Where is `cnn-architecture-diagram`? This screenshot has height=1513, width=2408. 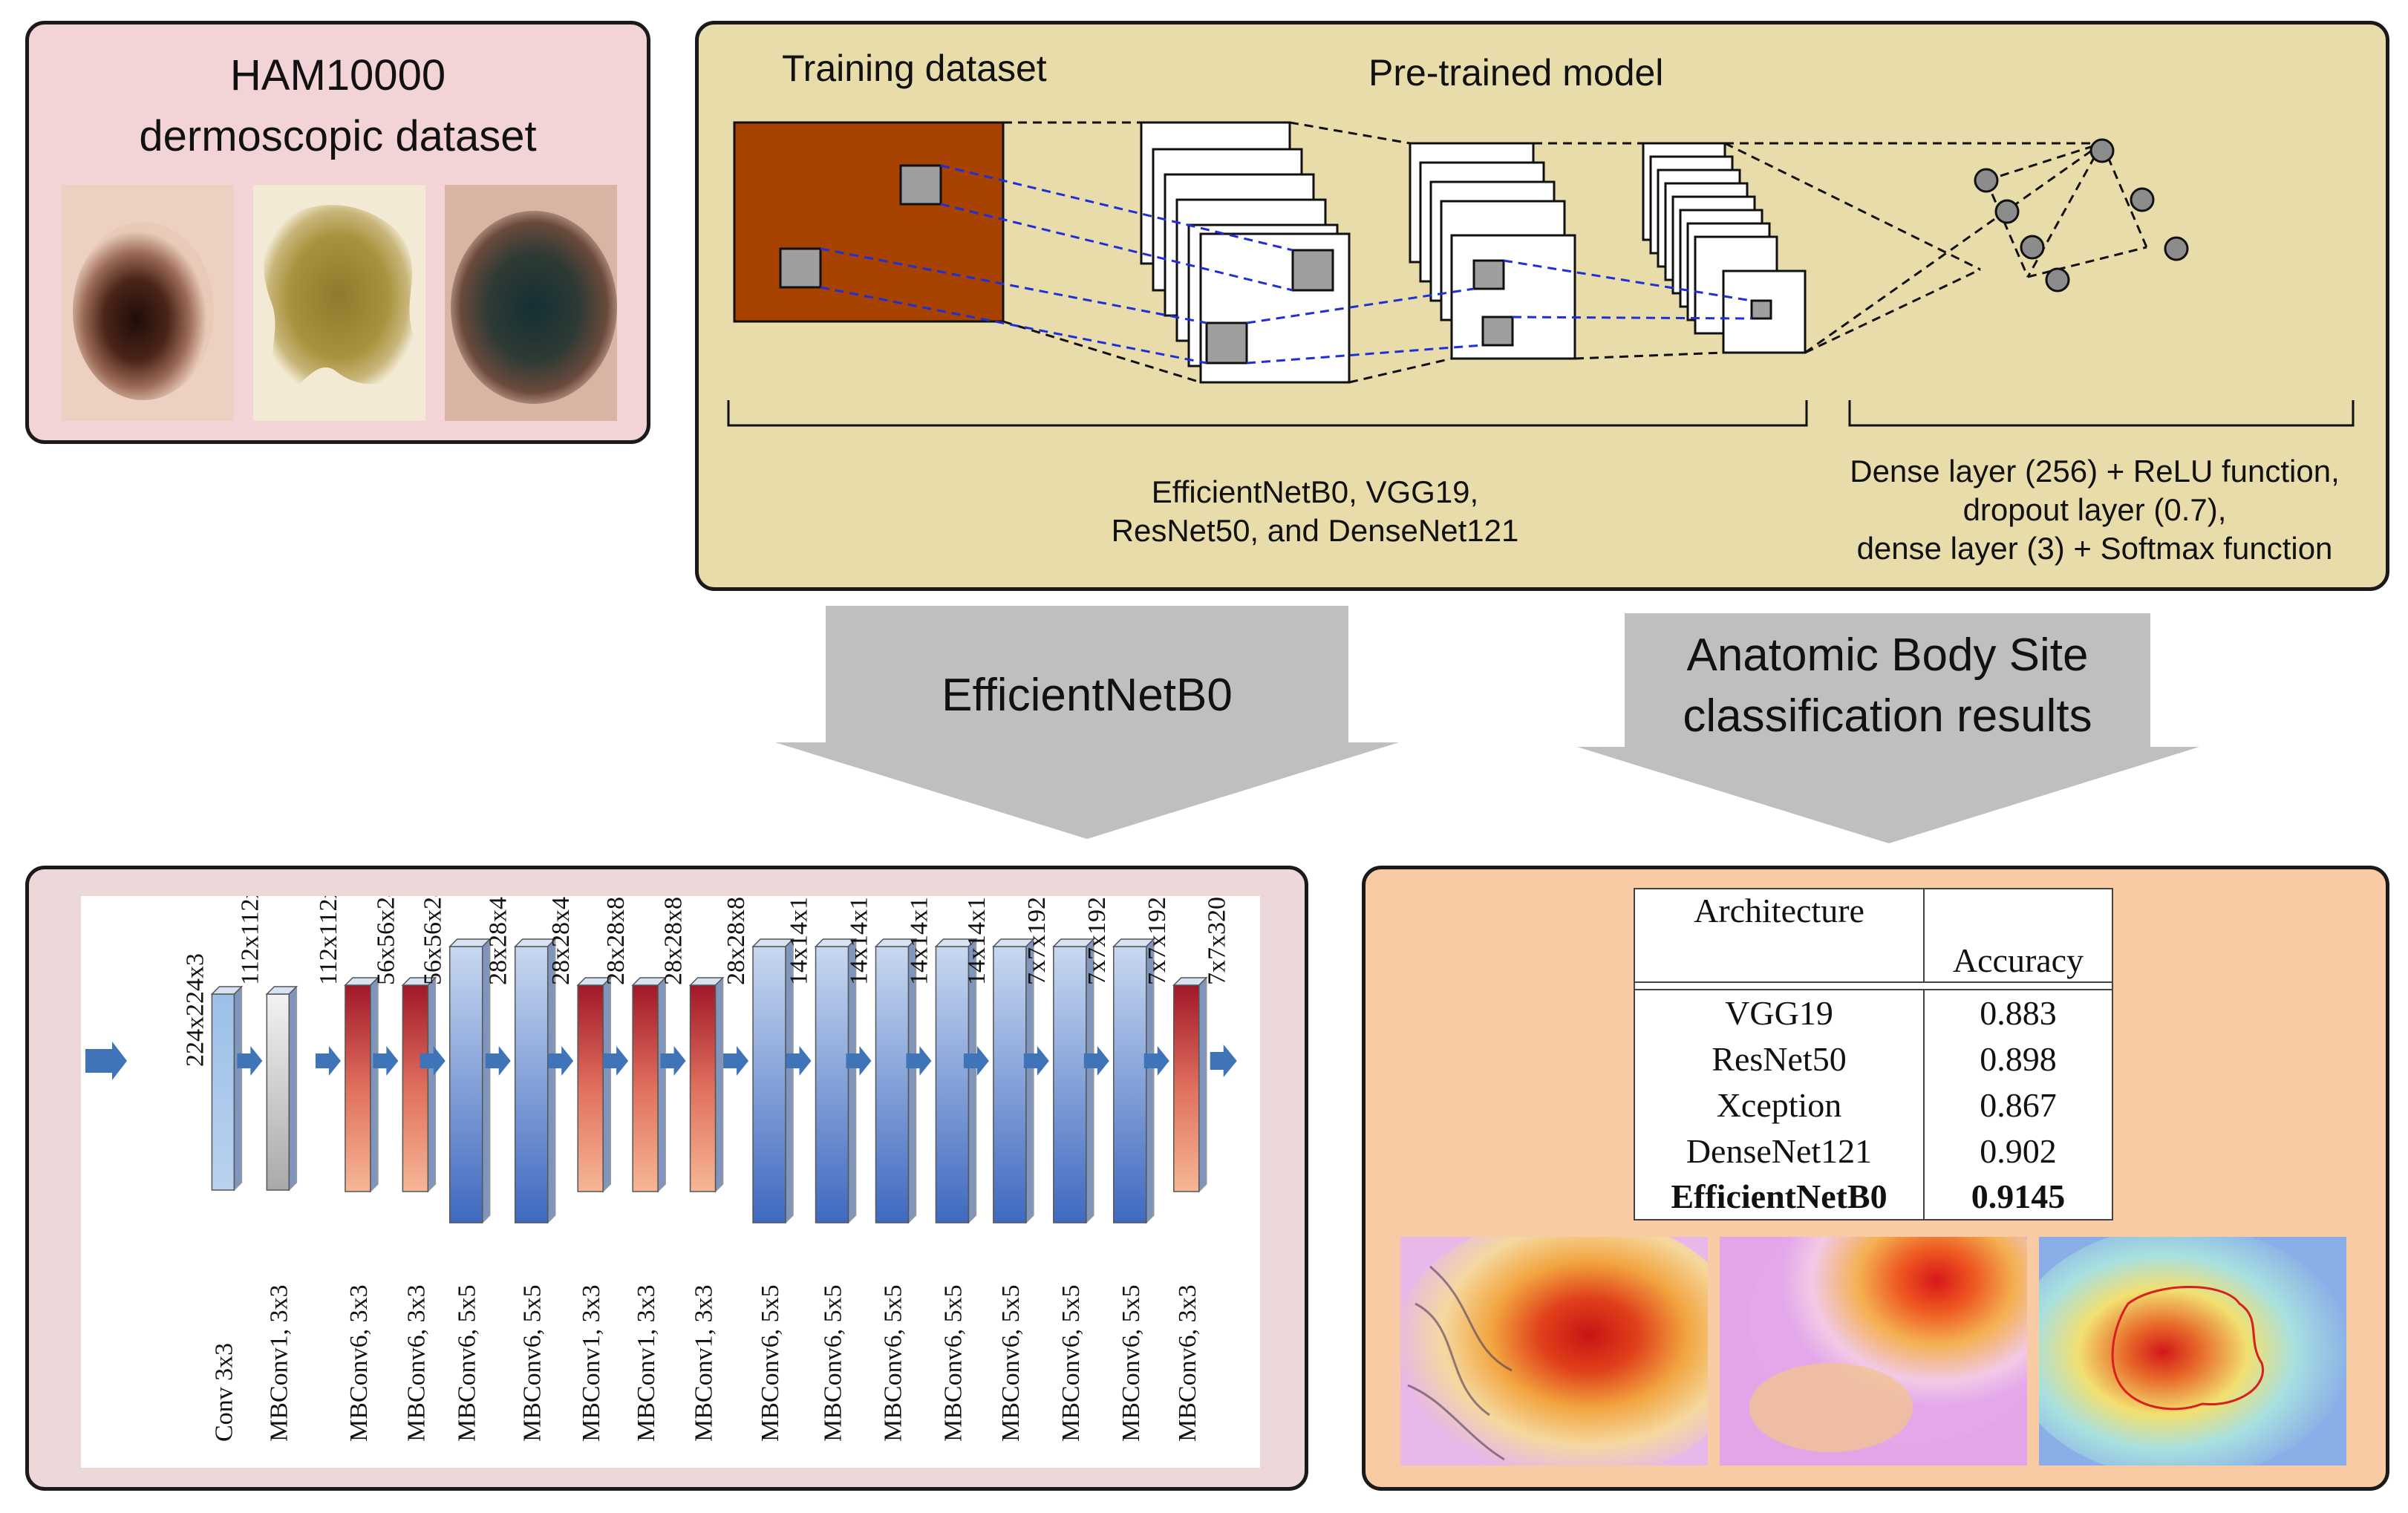 cnn-architecture-diagram is located at coordinates (1541, 274).